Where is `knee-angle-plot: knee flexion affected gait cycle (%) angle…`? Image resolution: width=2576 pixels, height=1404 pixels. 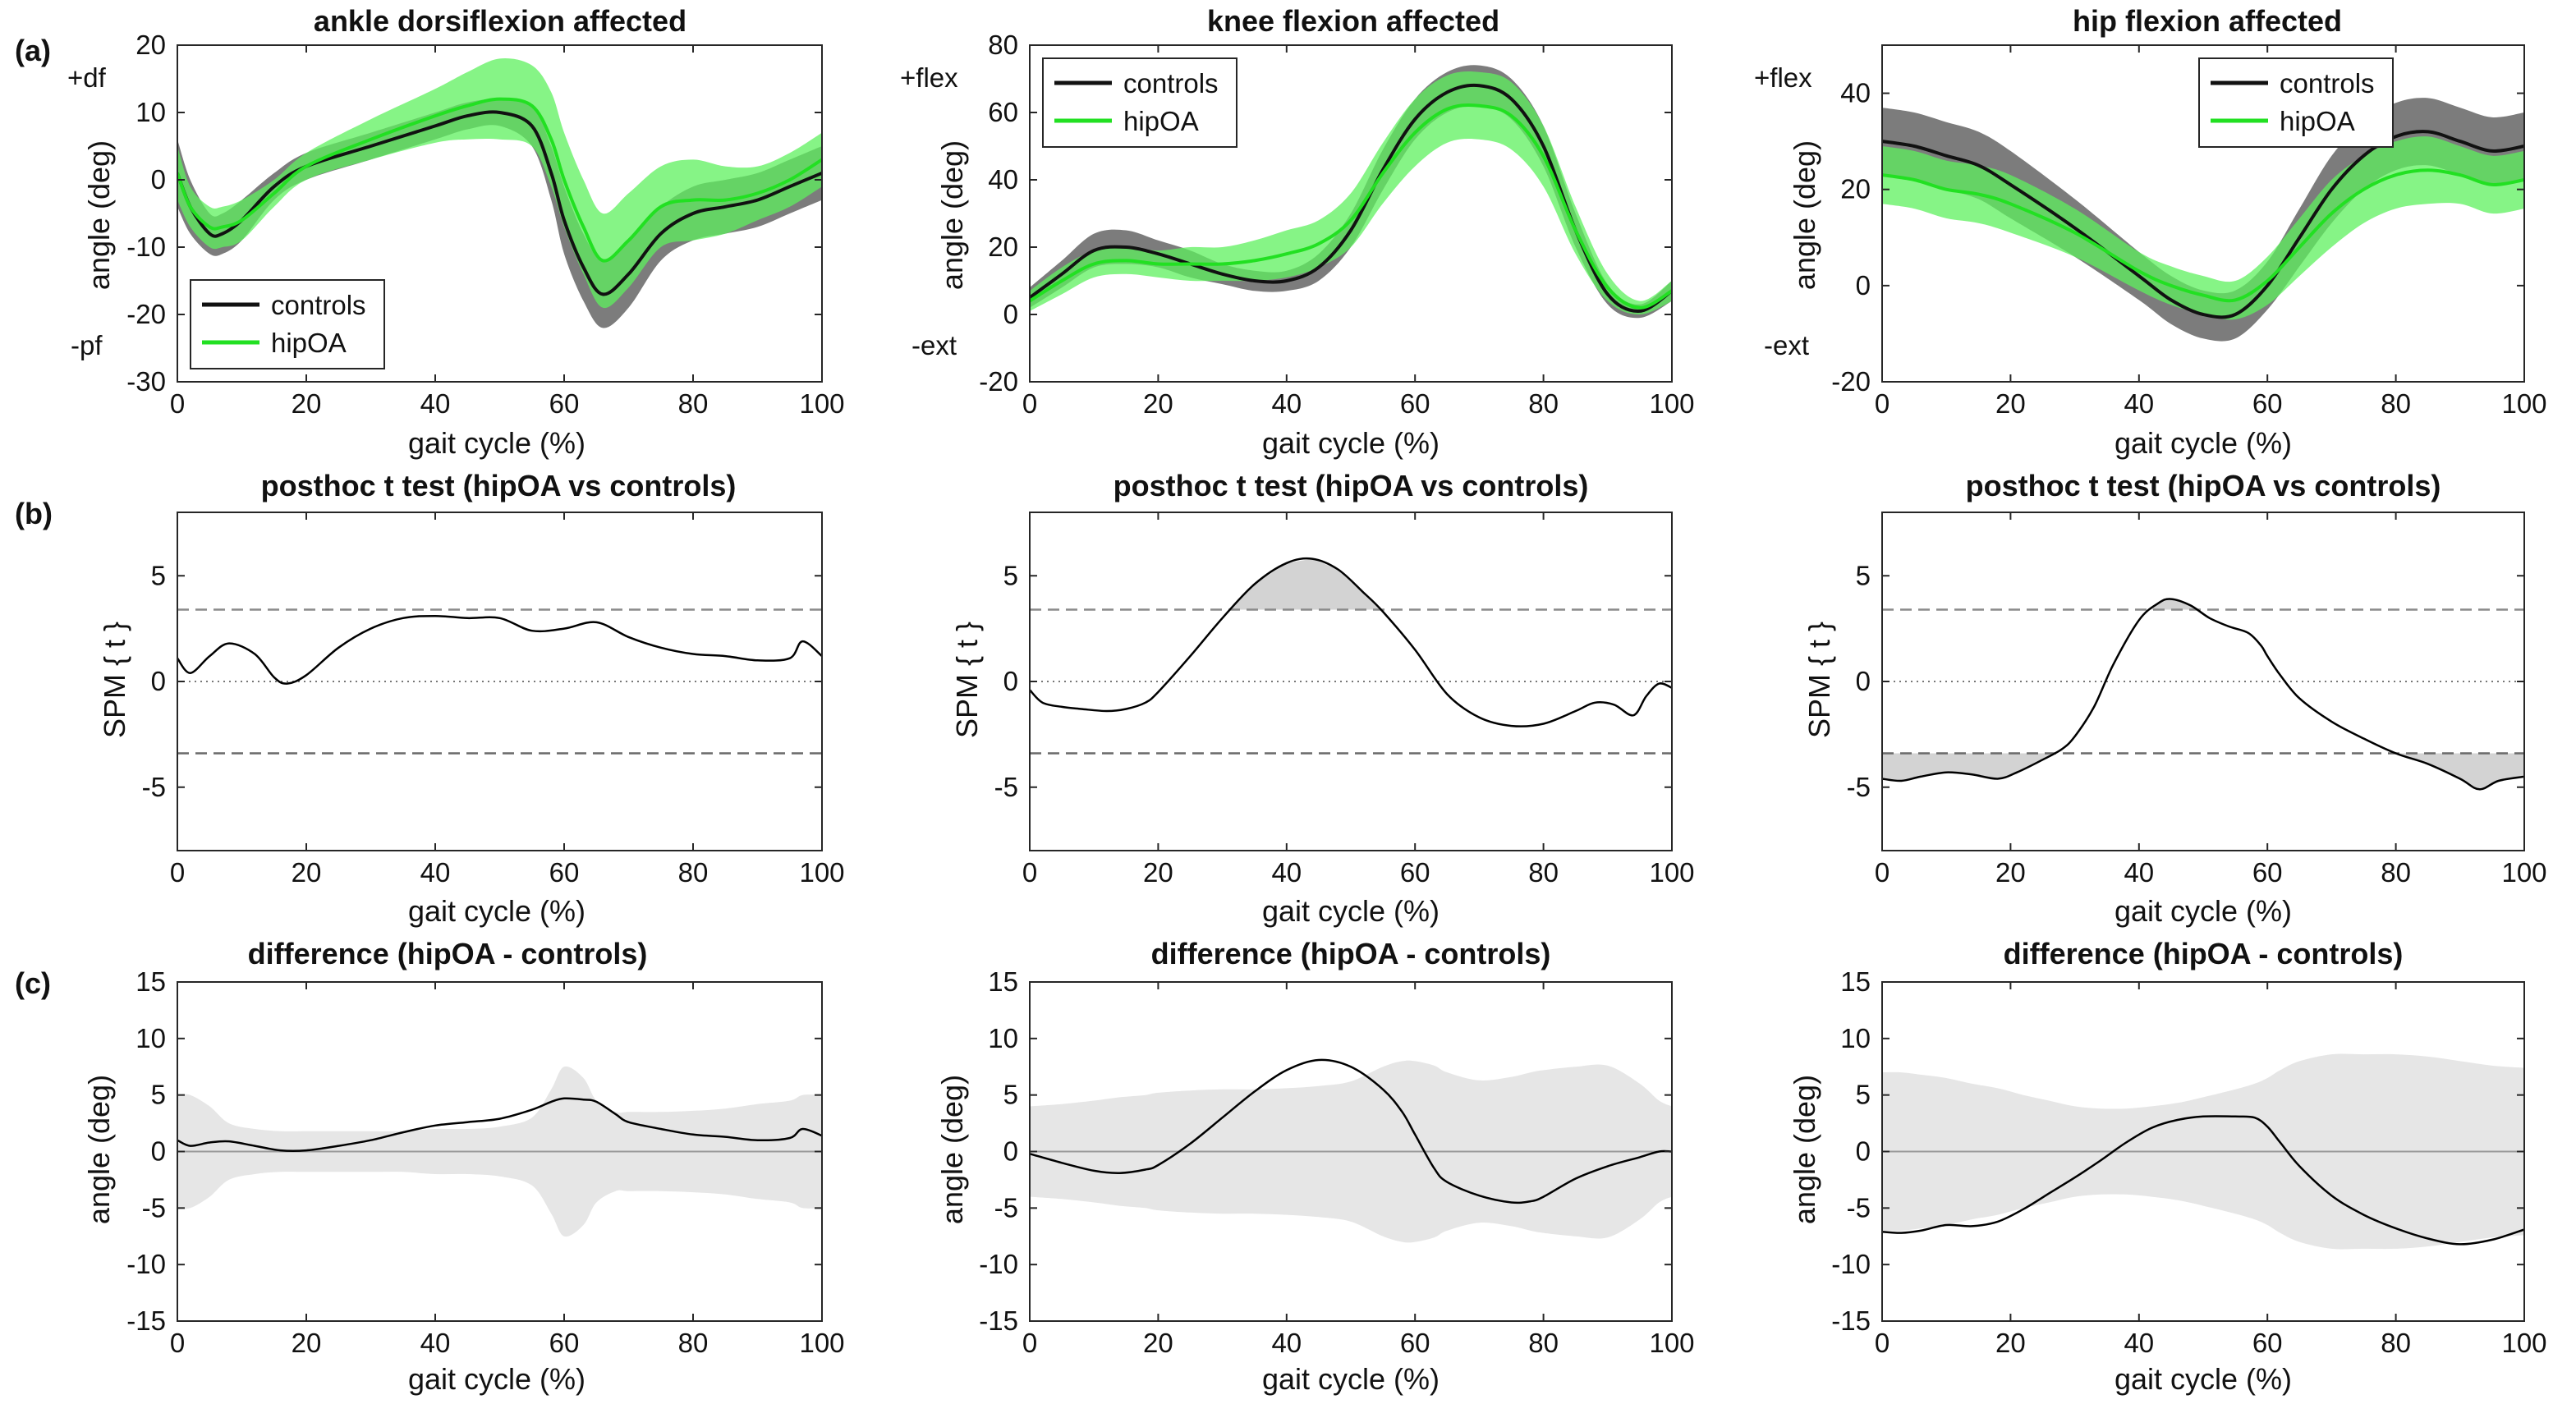 knee-angle-plot: knee flexion affected gait cycle (%) angle… is located at coordinates (1297, 232).